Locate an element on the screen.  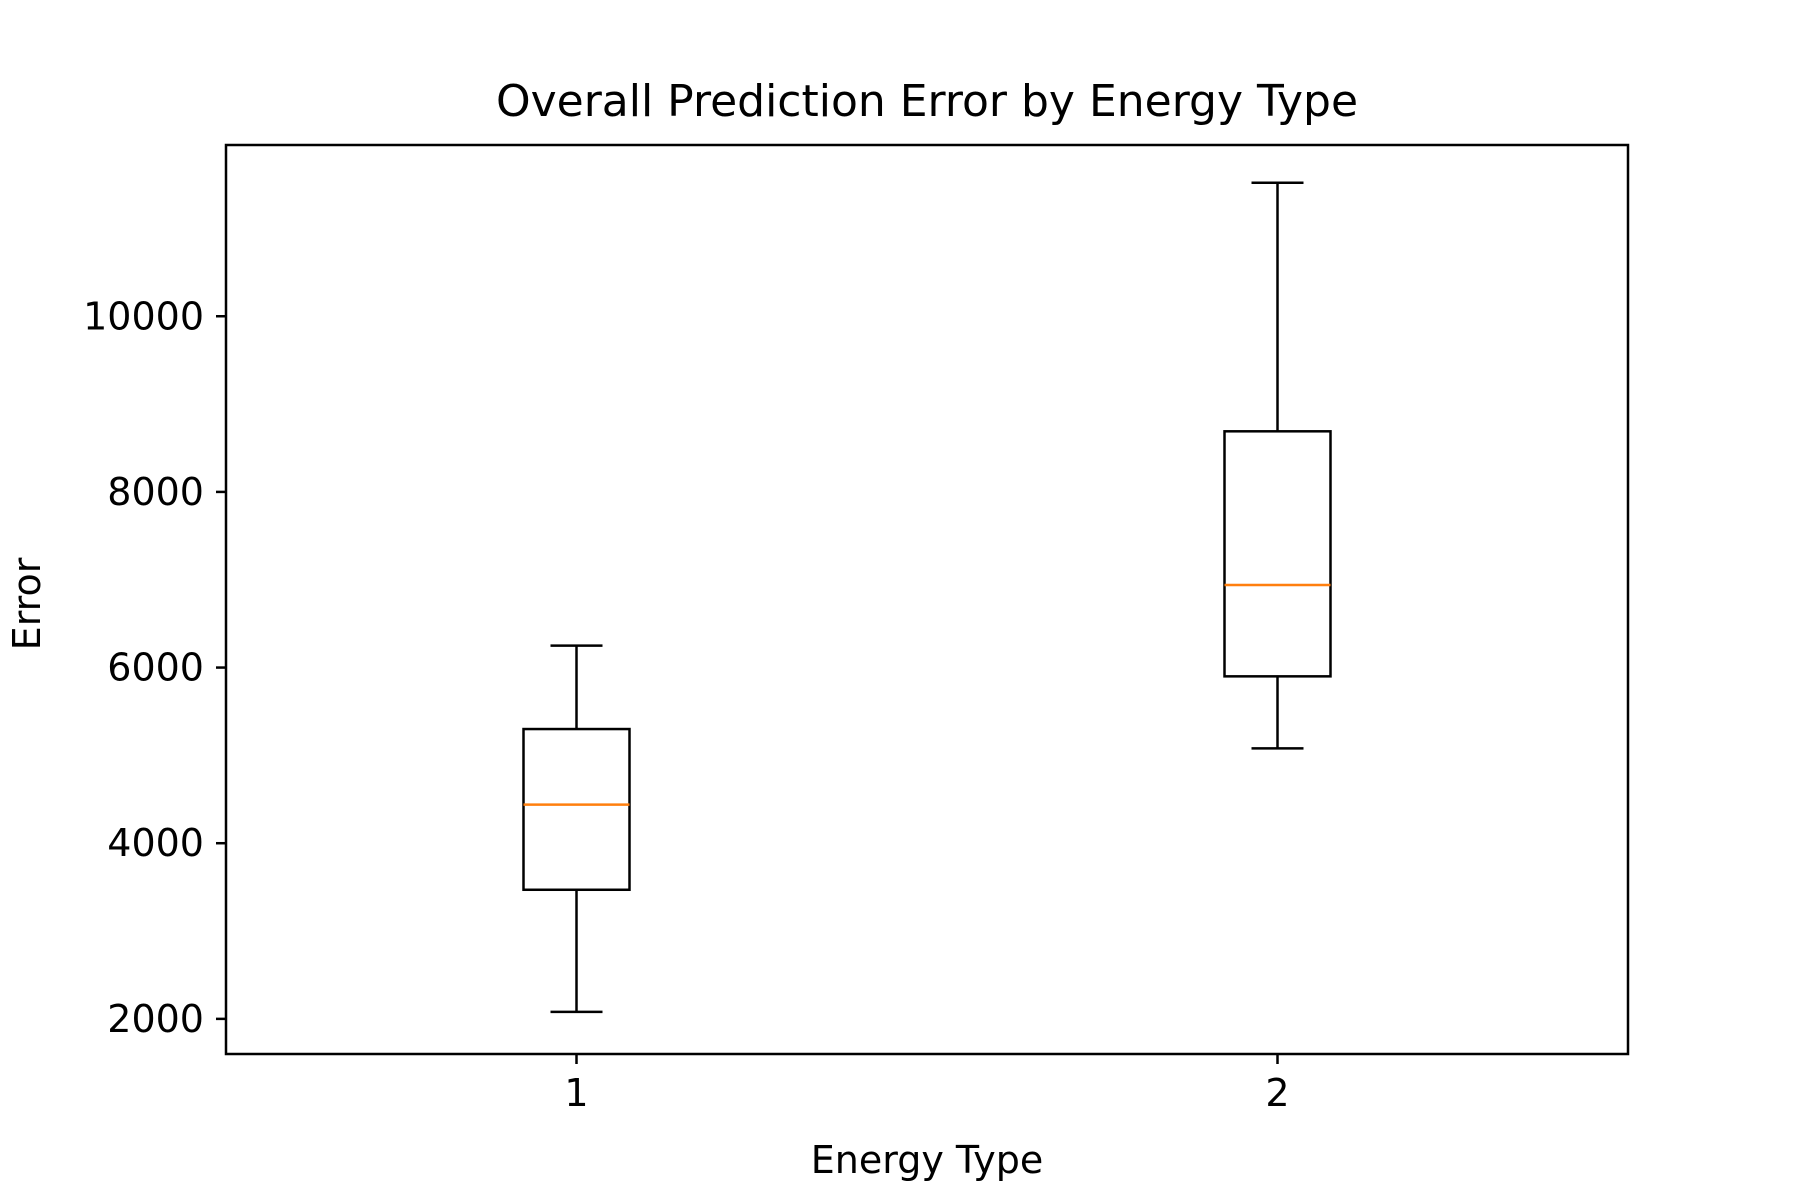
y-tick-label-10000: 10000 is located at coordinates (143, 316).